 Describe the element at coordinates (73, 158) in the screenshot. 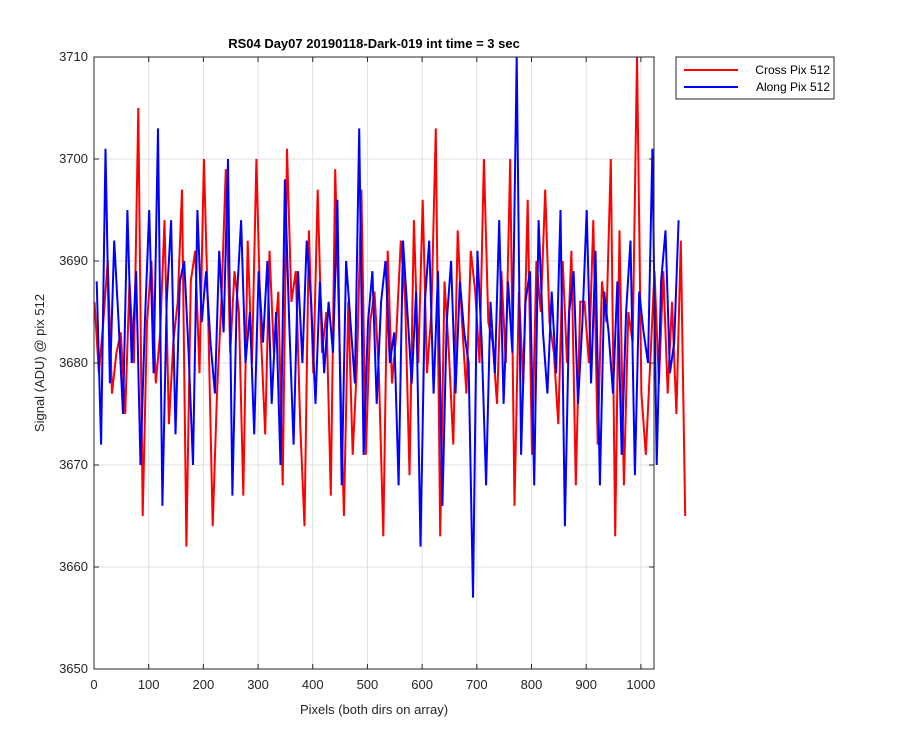

I see `y-tick-label: 3700` at that location.